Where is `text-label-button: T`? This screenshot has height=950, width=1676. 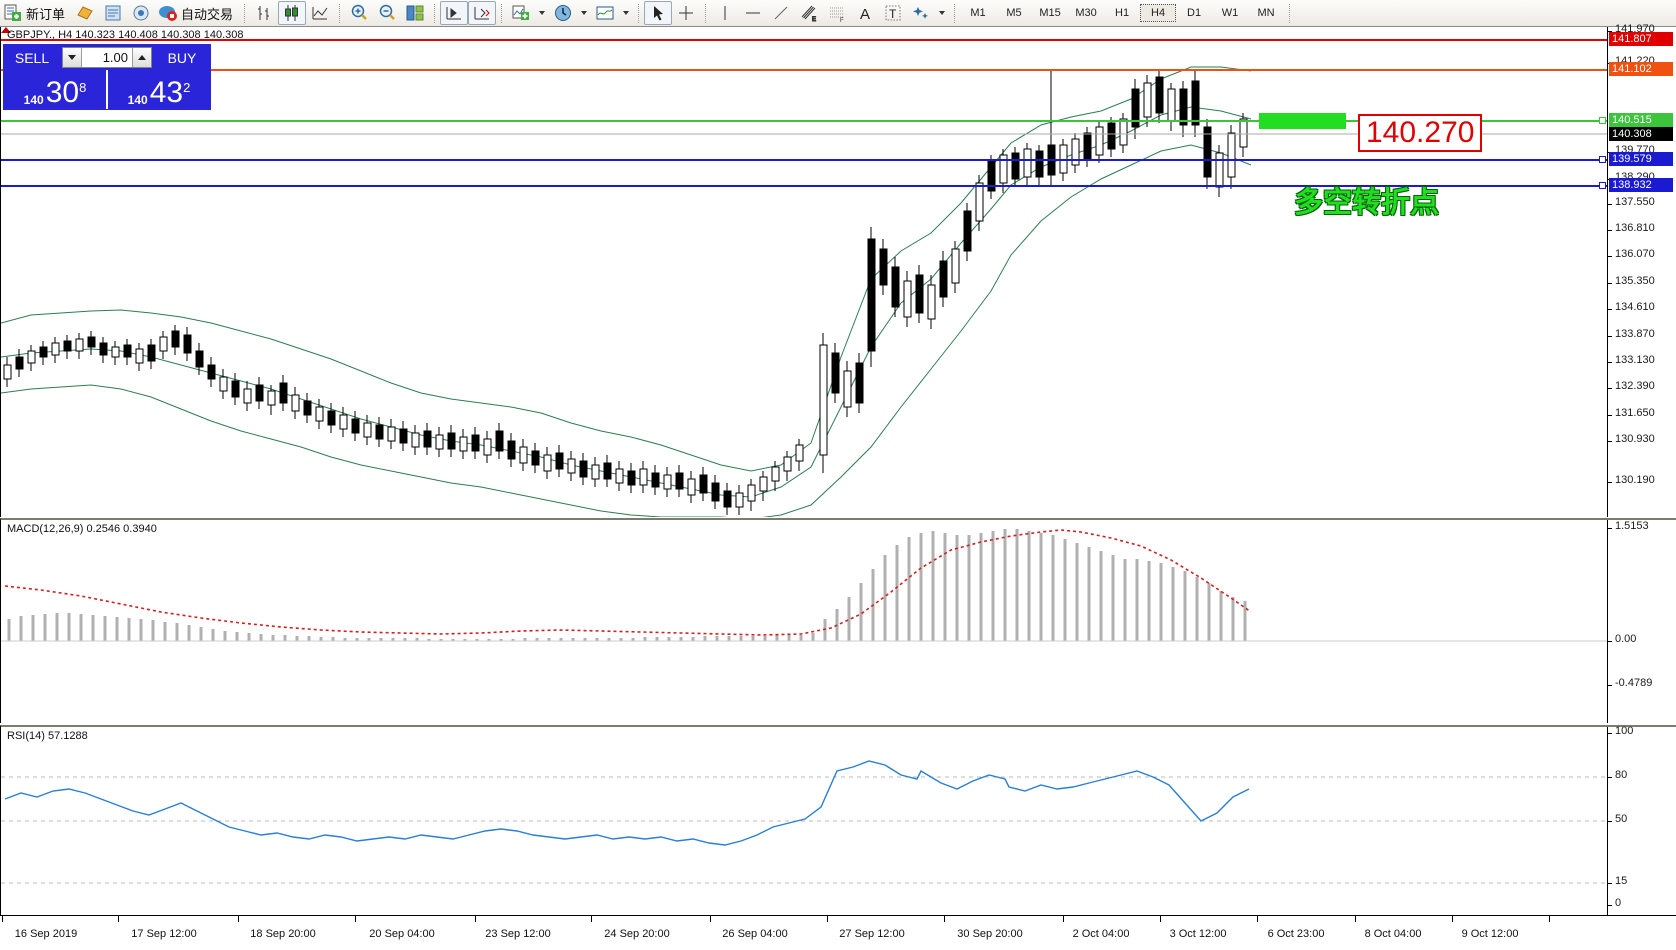 text-label-button: T is located at coordinates (893, 13).